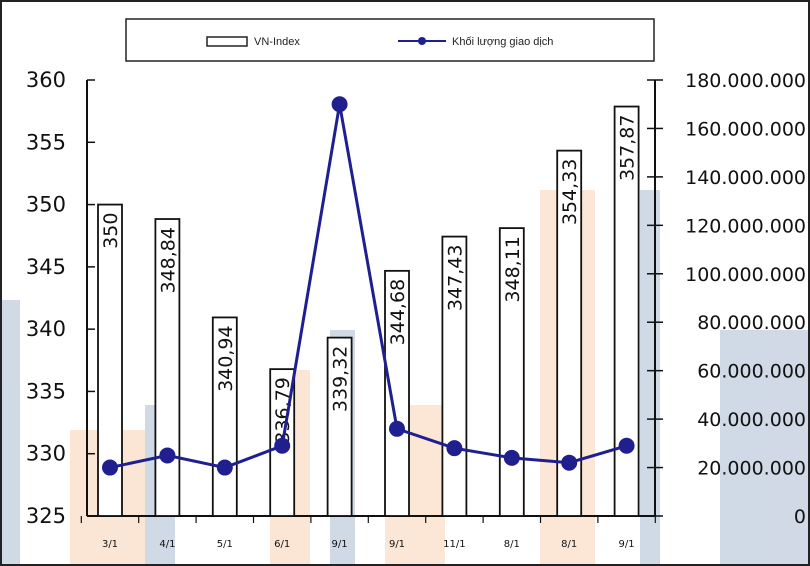 The height and width of the screenshot is (566, 810). What do you see at coordinates (368, 533) in the screenshot?
I see `x-axis-ticks: 3/1 4/1 5/1 6/1 9/1 9/1 11/1 8/1 8/1 9/1` at bounding box center [368, 533].